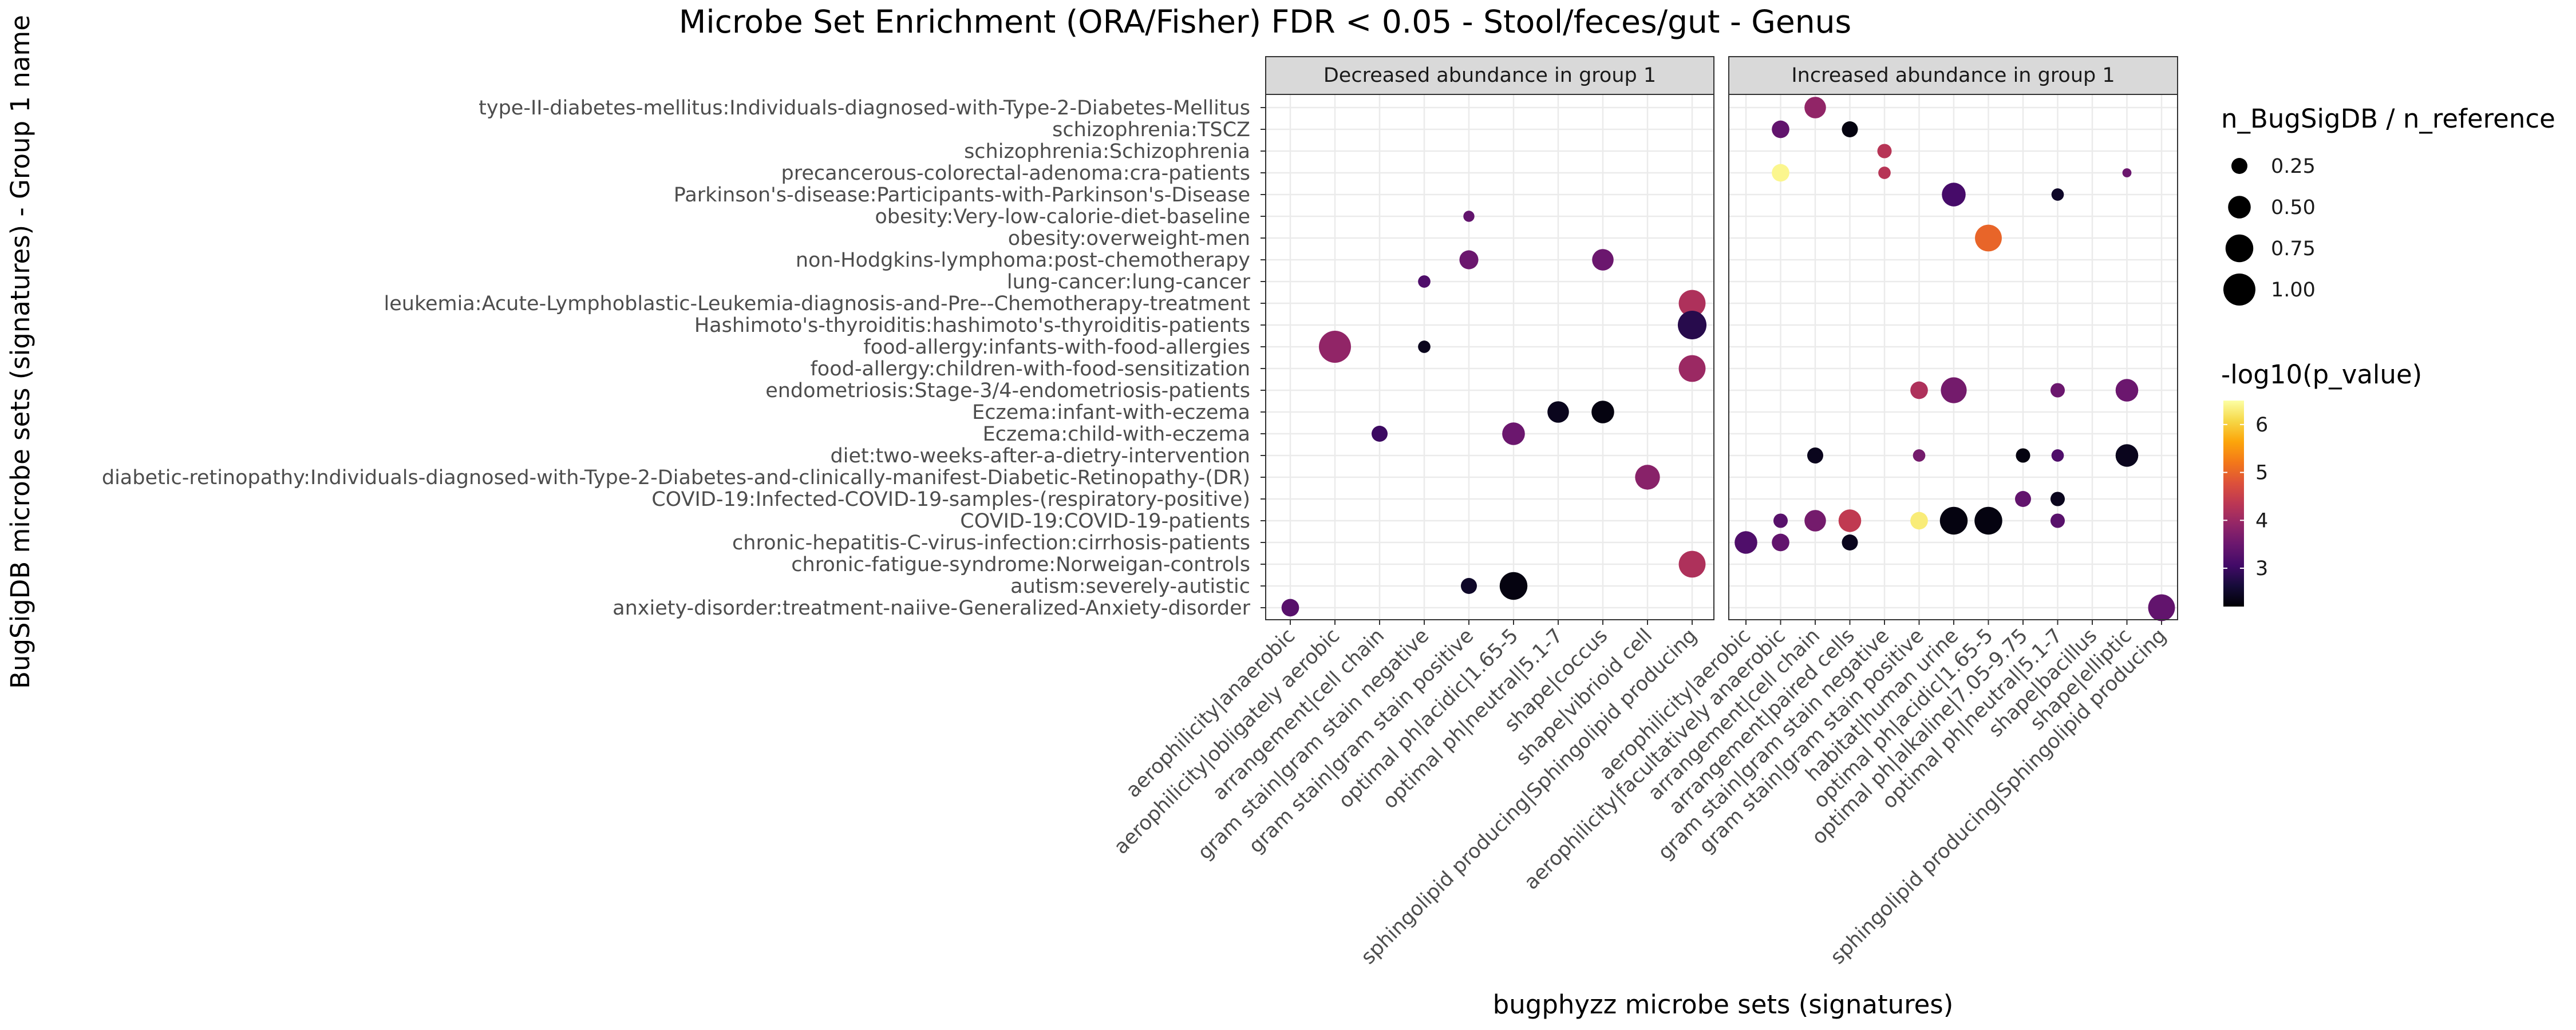 This screenshot has height=1030, width=2576. Describe the element at coordinates (1151, 129) in the screenshot. I see `y-tick-label: schizophrenia:TSCZ` at that location.